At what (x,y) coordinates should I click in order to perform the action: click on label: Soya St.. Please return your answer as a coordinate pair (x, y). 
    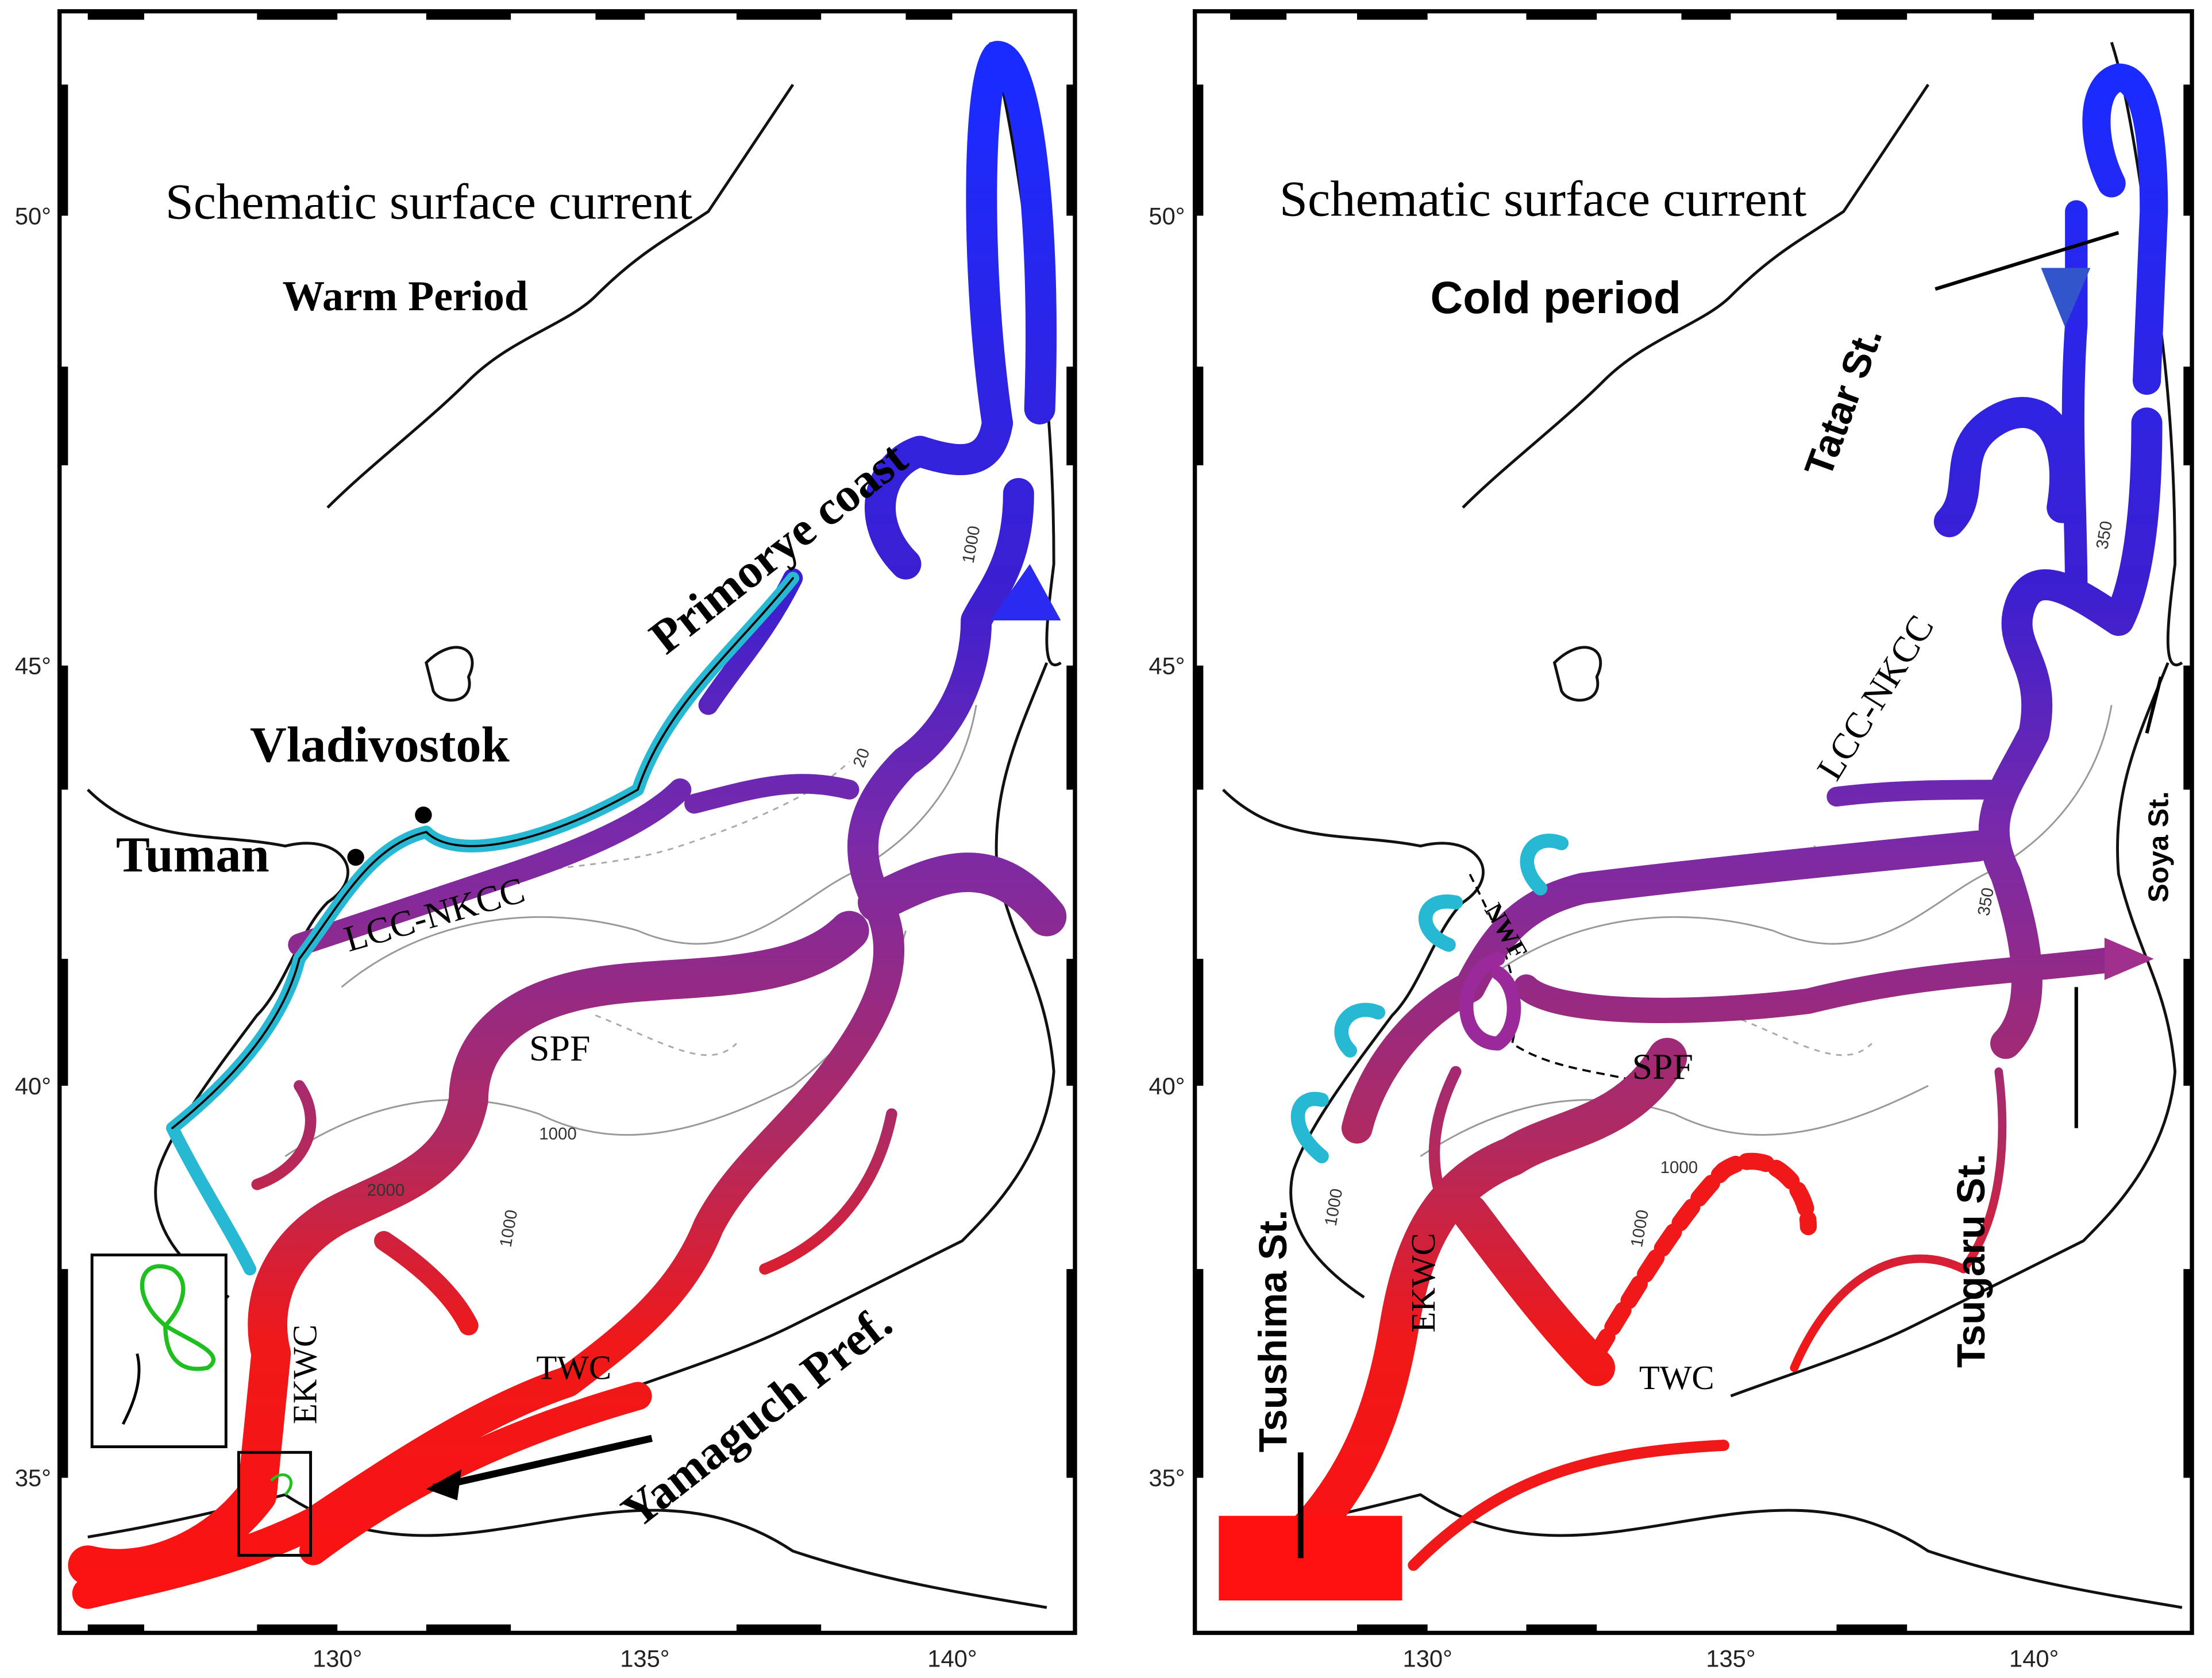
    Looking at the image, I should click on (2158, 846).